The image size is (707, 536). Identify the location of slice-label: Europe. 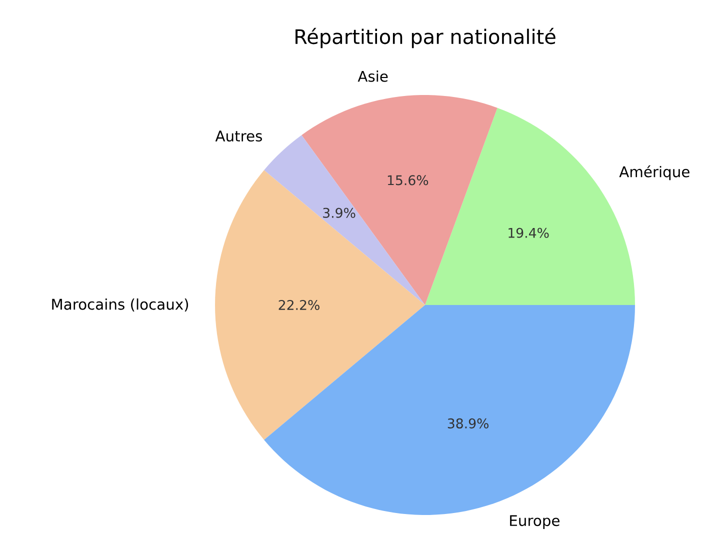
(535, 522).